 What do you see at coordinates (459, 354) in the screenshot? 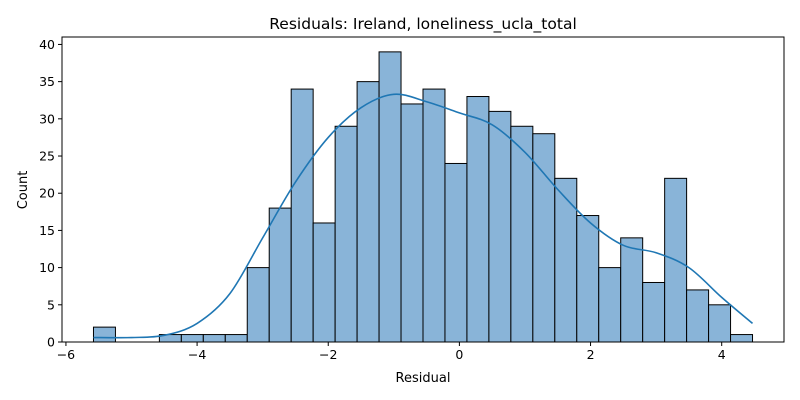
I see `x-tick-label: 0` at bounding box center [459, 354].